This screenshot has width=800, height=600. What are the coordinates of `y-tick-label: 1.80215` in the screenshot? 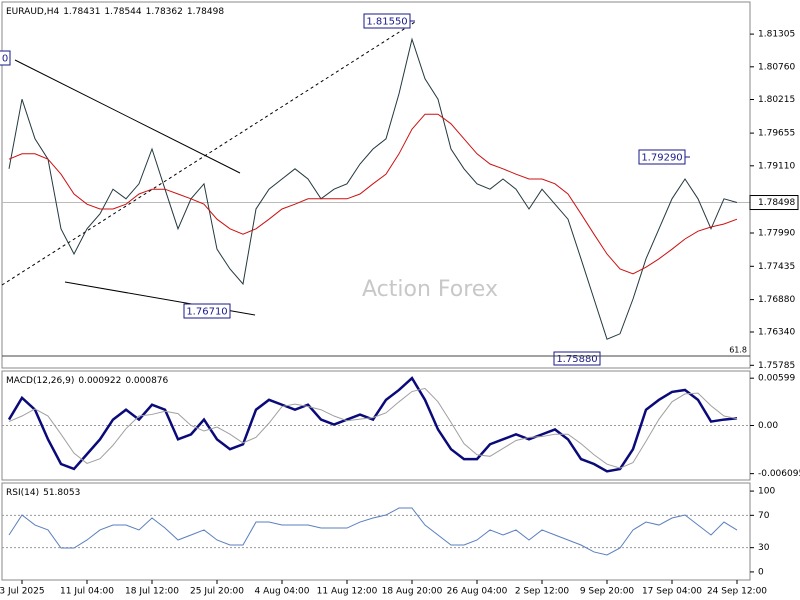 It's located at (776, 100).